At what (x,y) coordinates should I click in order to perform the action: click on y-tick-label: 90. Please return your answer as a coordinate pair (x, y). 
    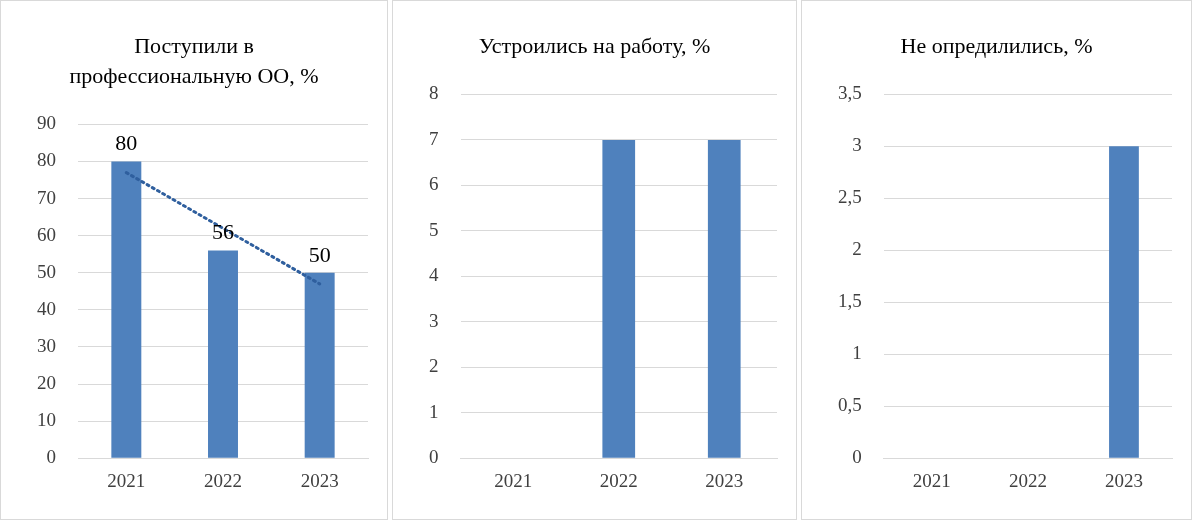
    Looking at the image, I should click on (46, 123).